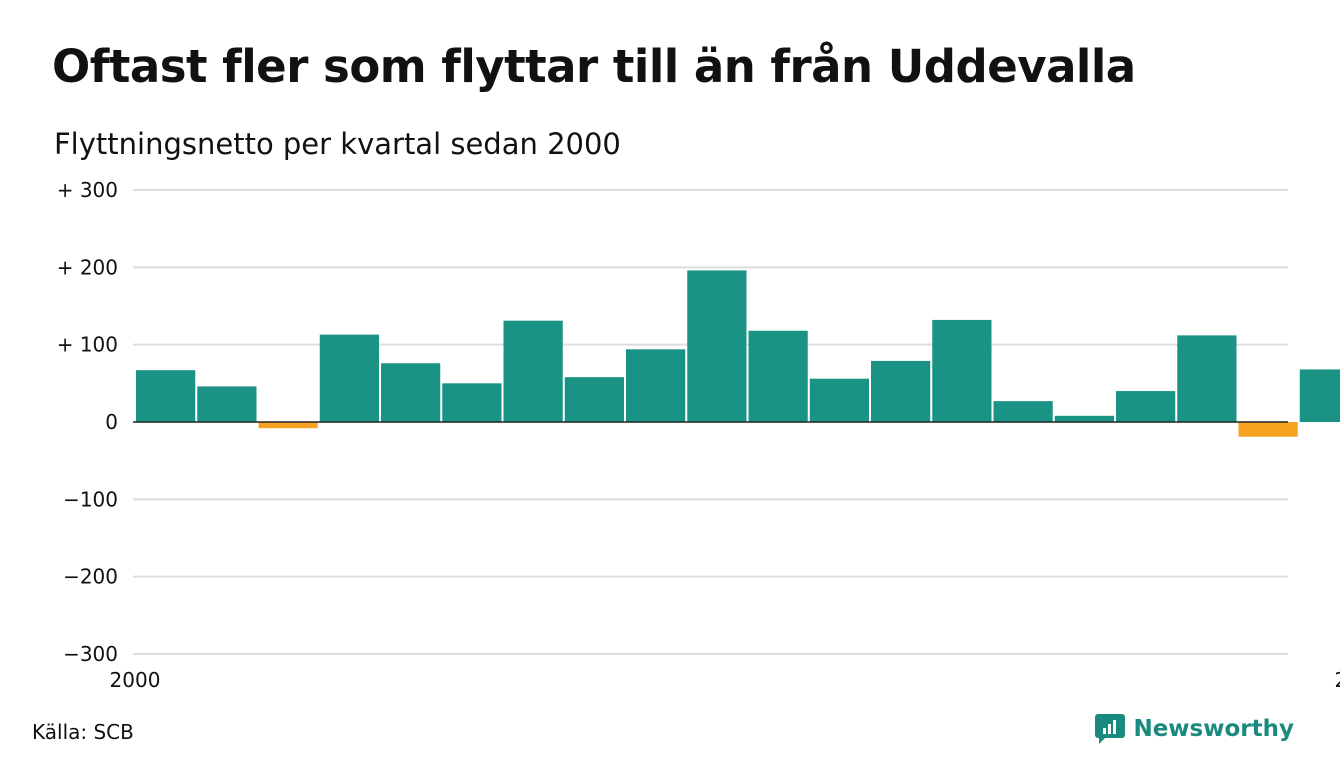 This screenshot has height=780, width=1340. I want to click on y-tick-label: −100, so click(90, 499).